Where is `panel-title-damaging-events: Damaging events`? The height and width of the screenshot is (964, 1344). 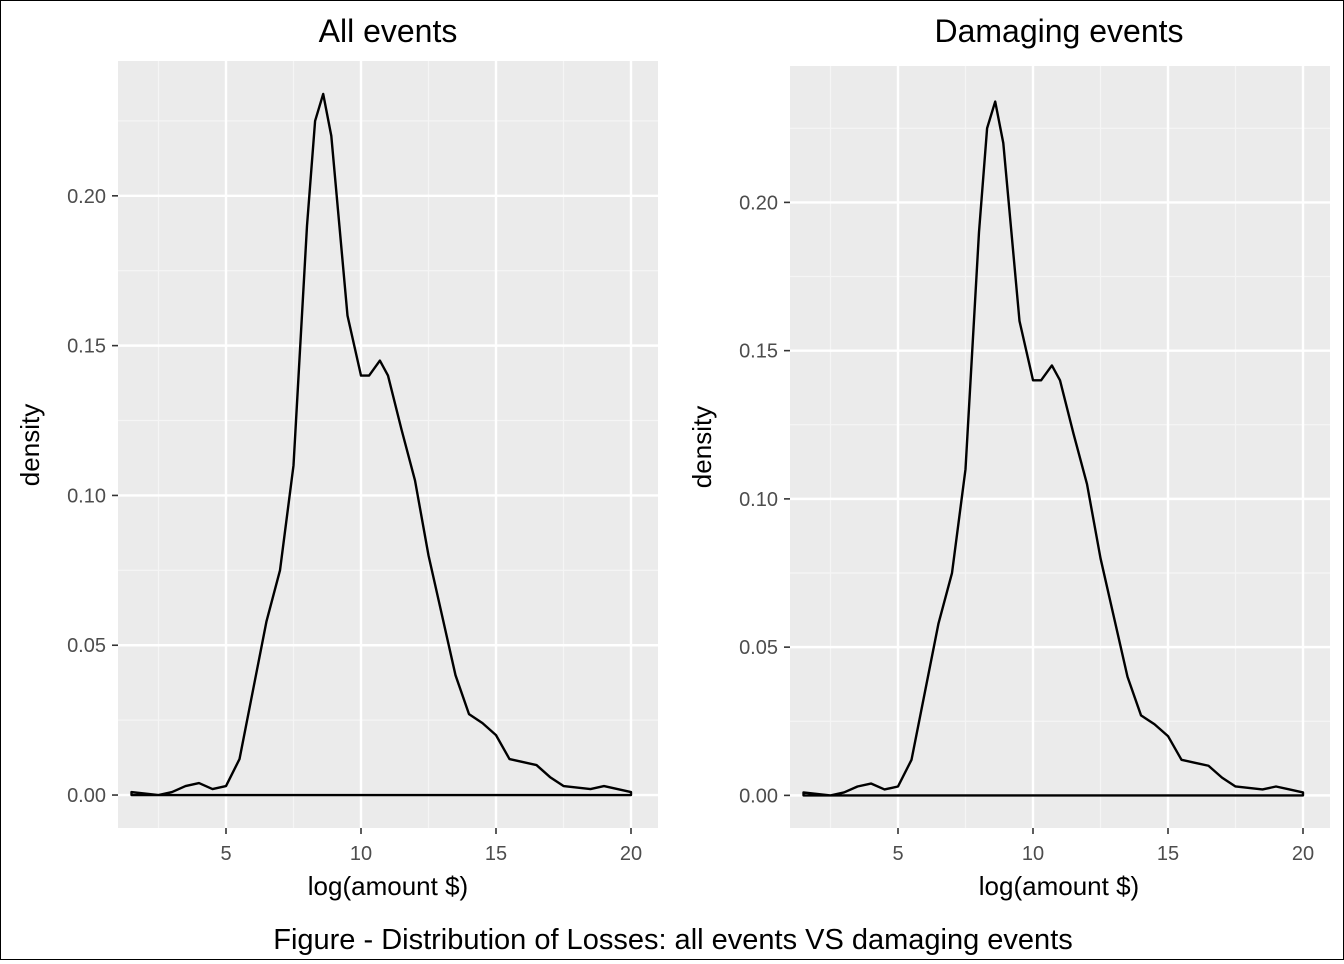
panel-title-damaging-events: Damaging events is located at coordinates (1058, 31).